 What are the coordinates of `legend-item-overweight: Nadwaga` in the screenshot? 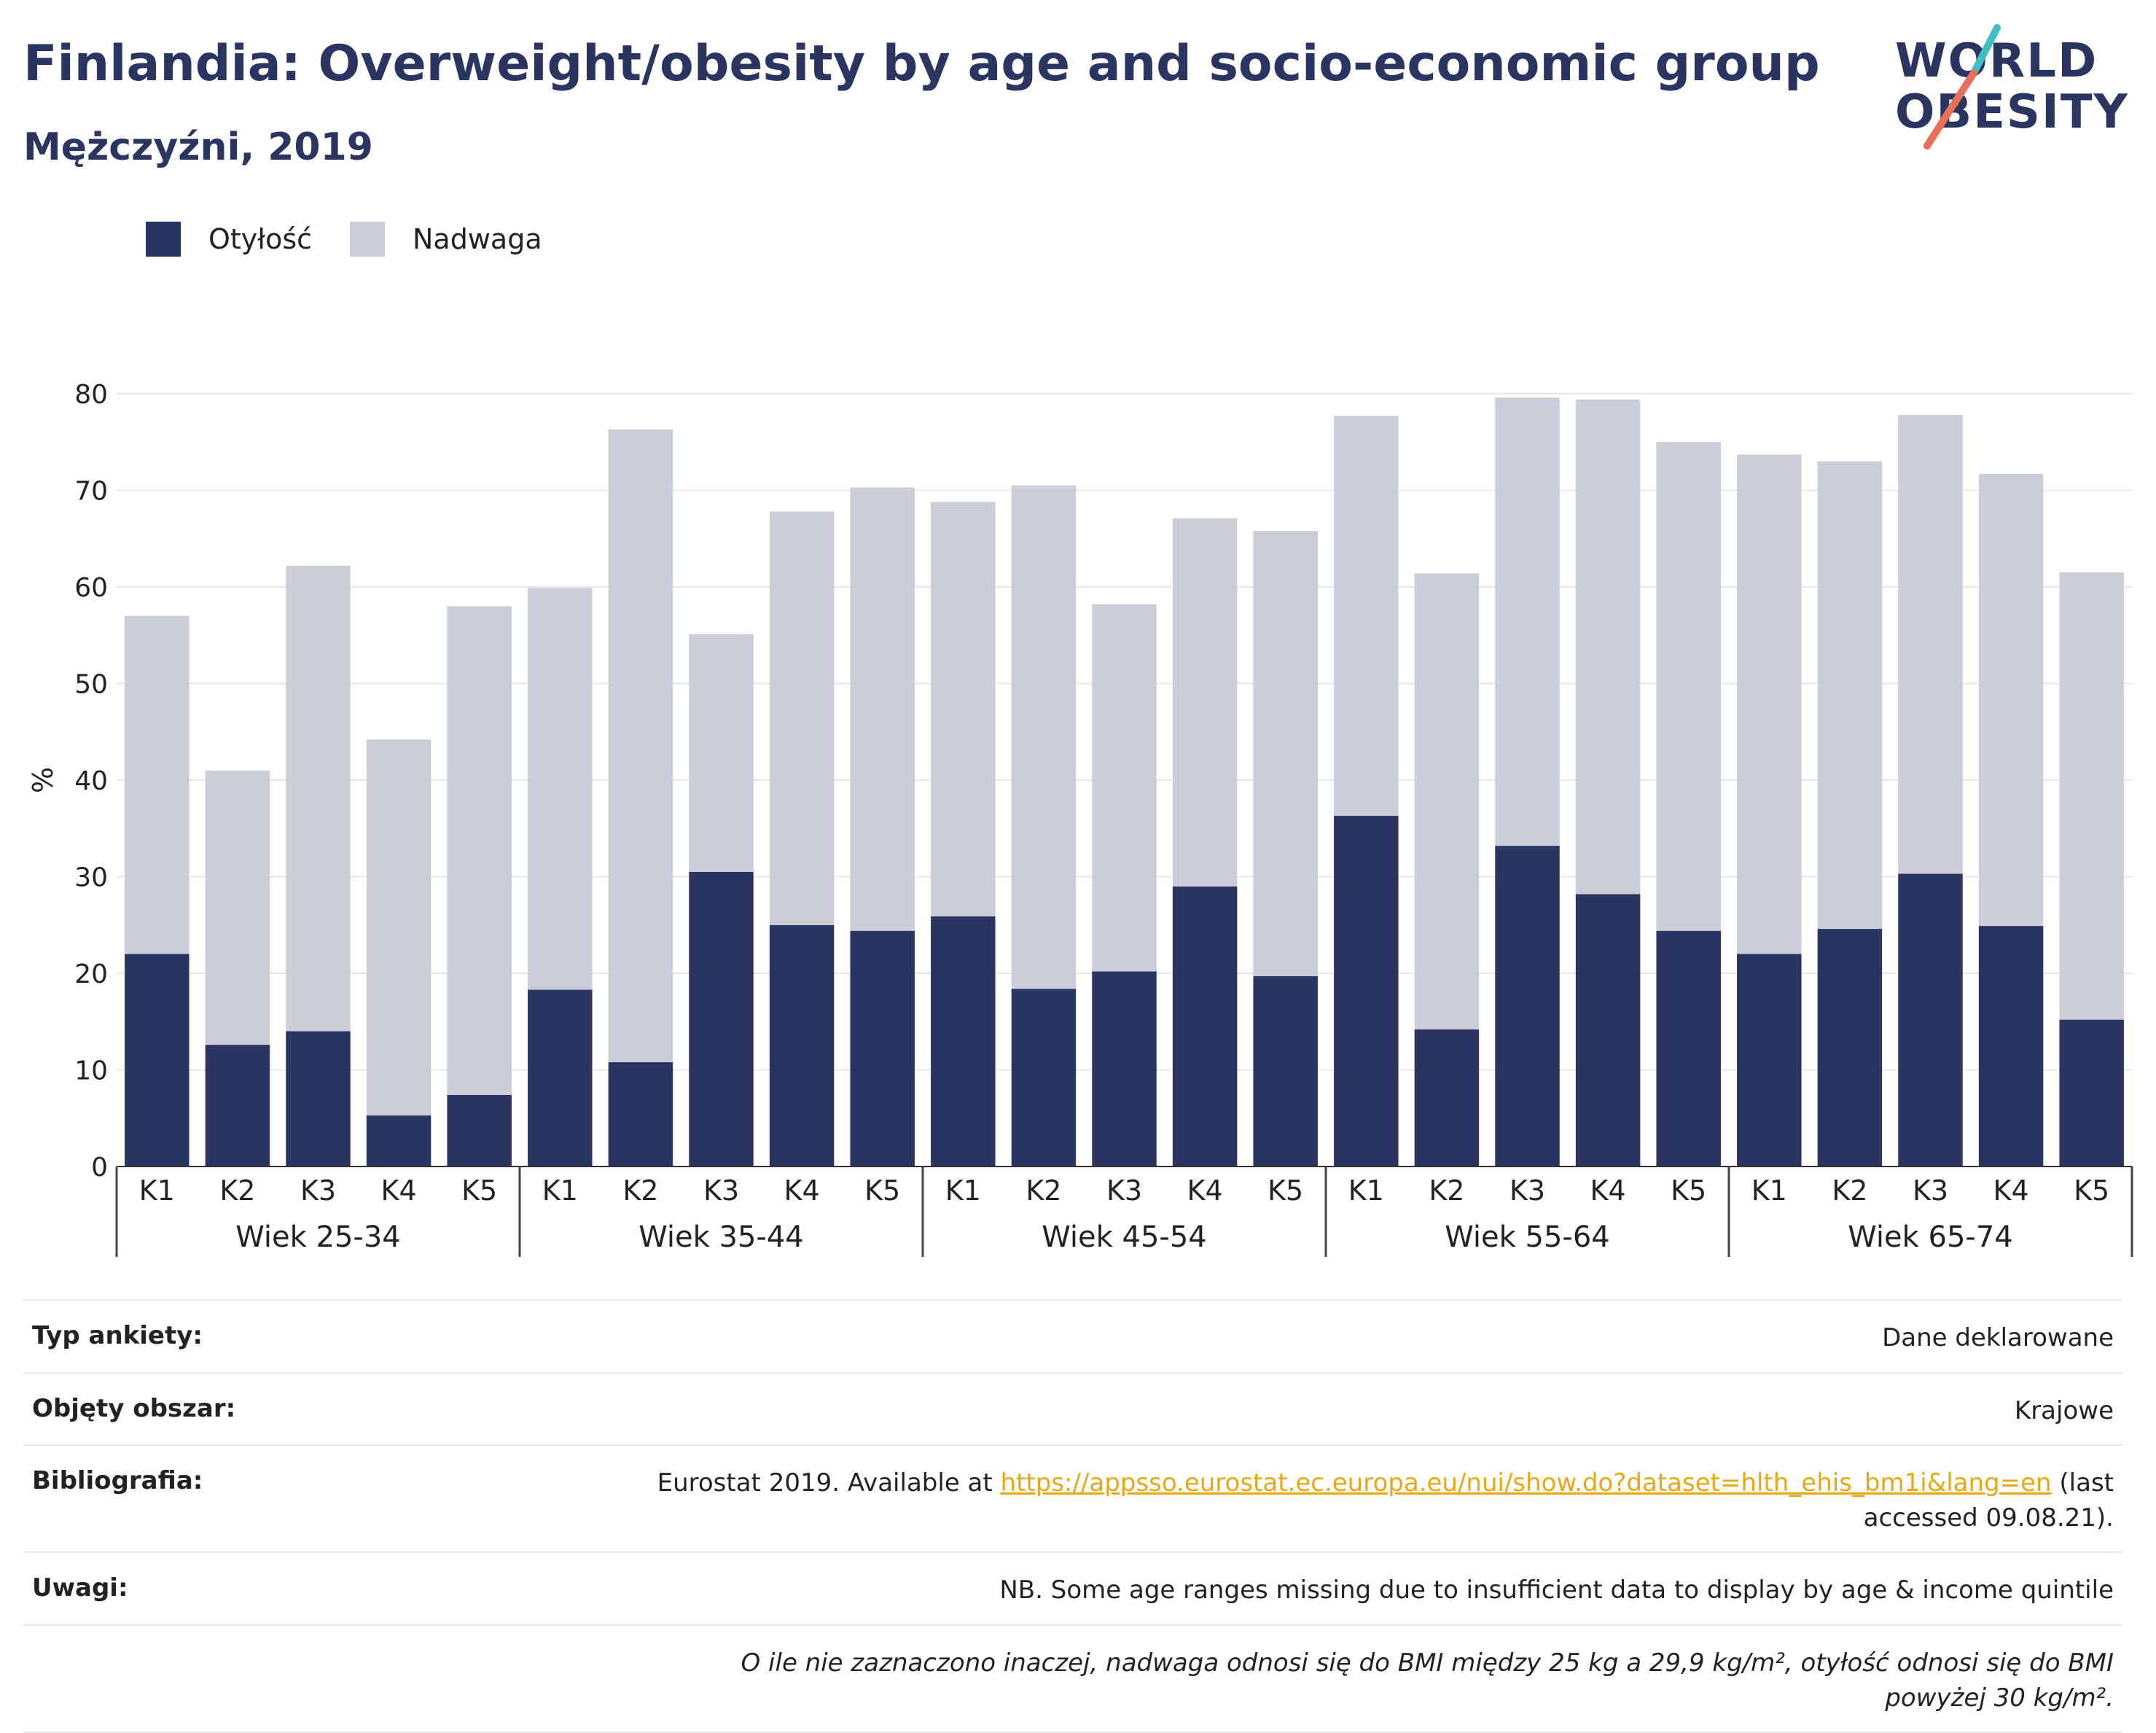 It's located at (446, 239).